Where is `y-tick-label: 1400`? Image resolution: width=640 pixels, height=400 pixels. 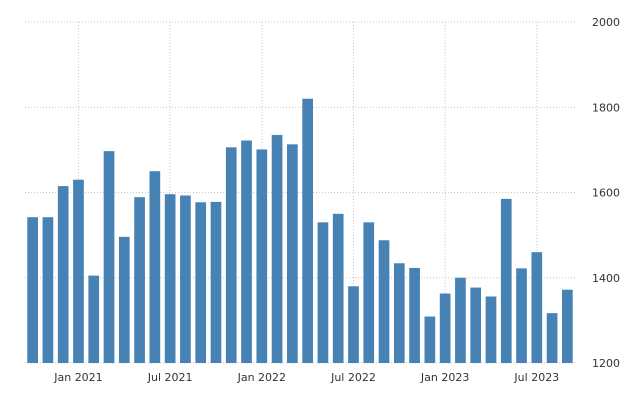
y-tick-label: 1400 is located at coordinates (606, 278).